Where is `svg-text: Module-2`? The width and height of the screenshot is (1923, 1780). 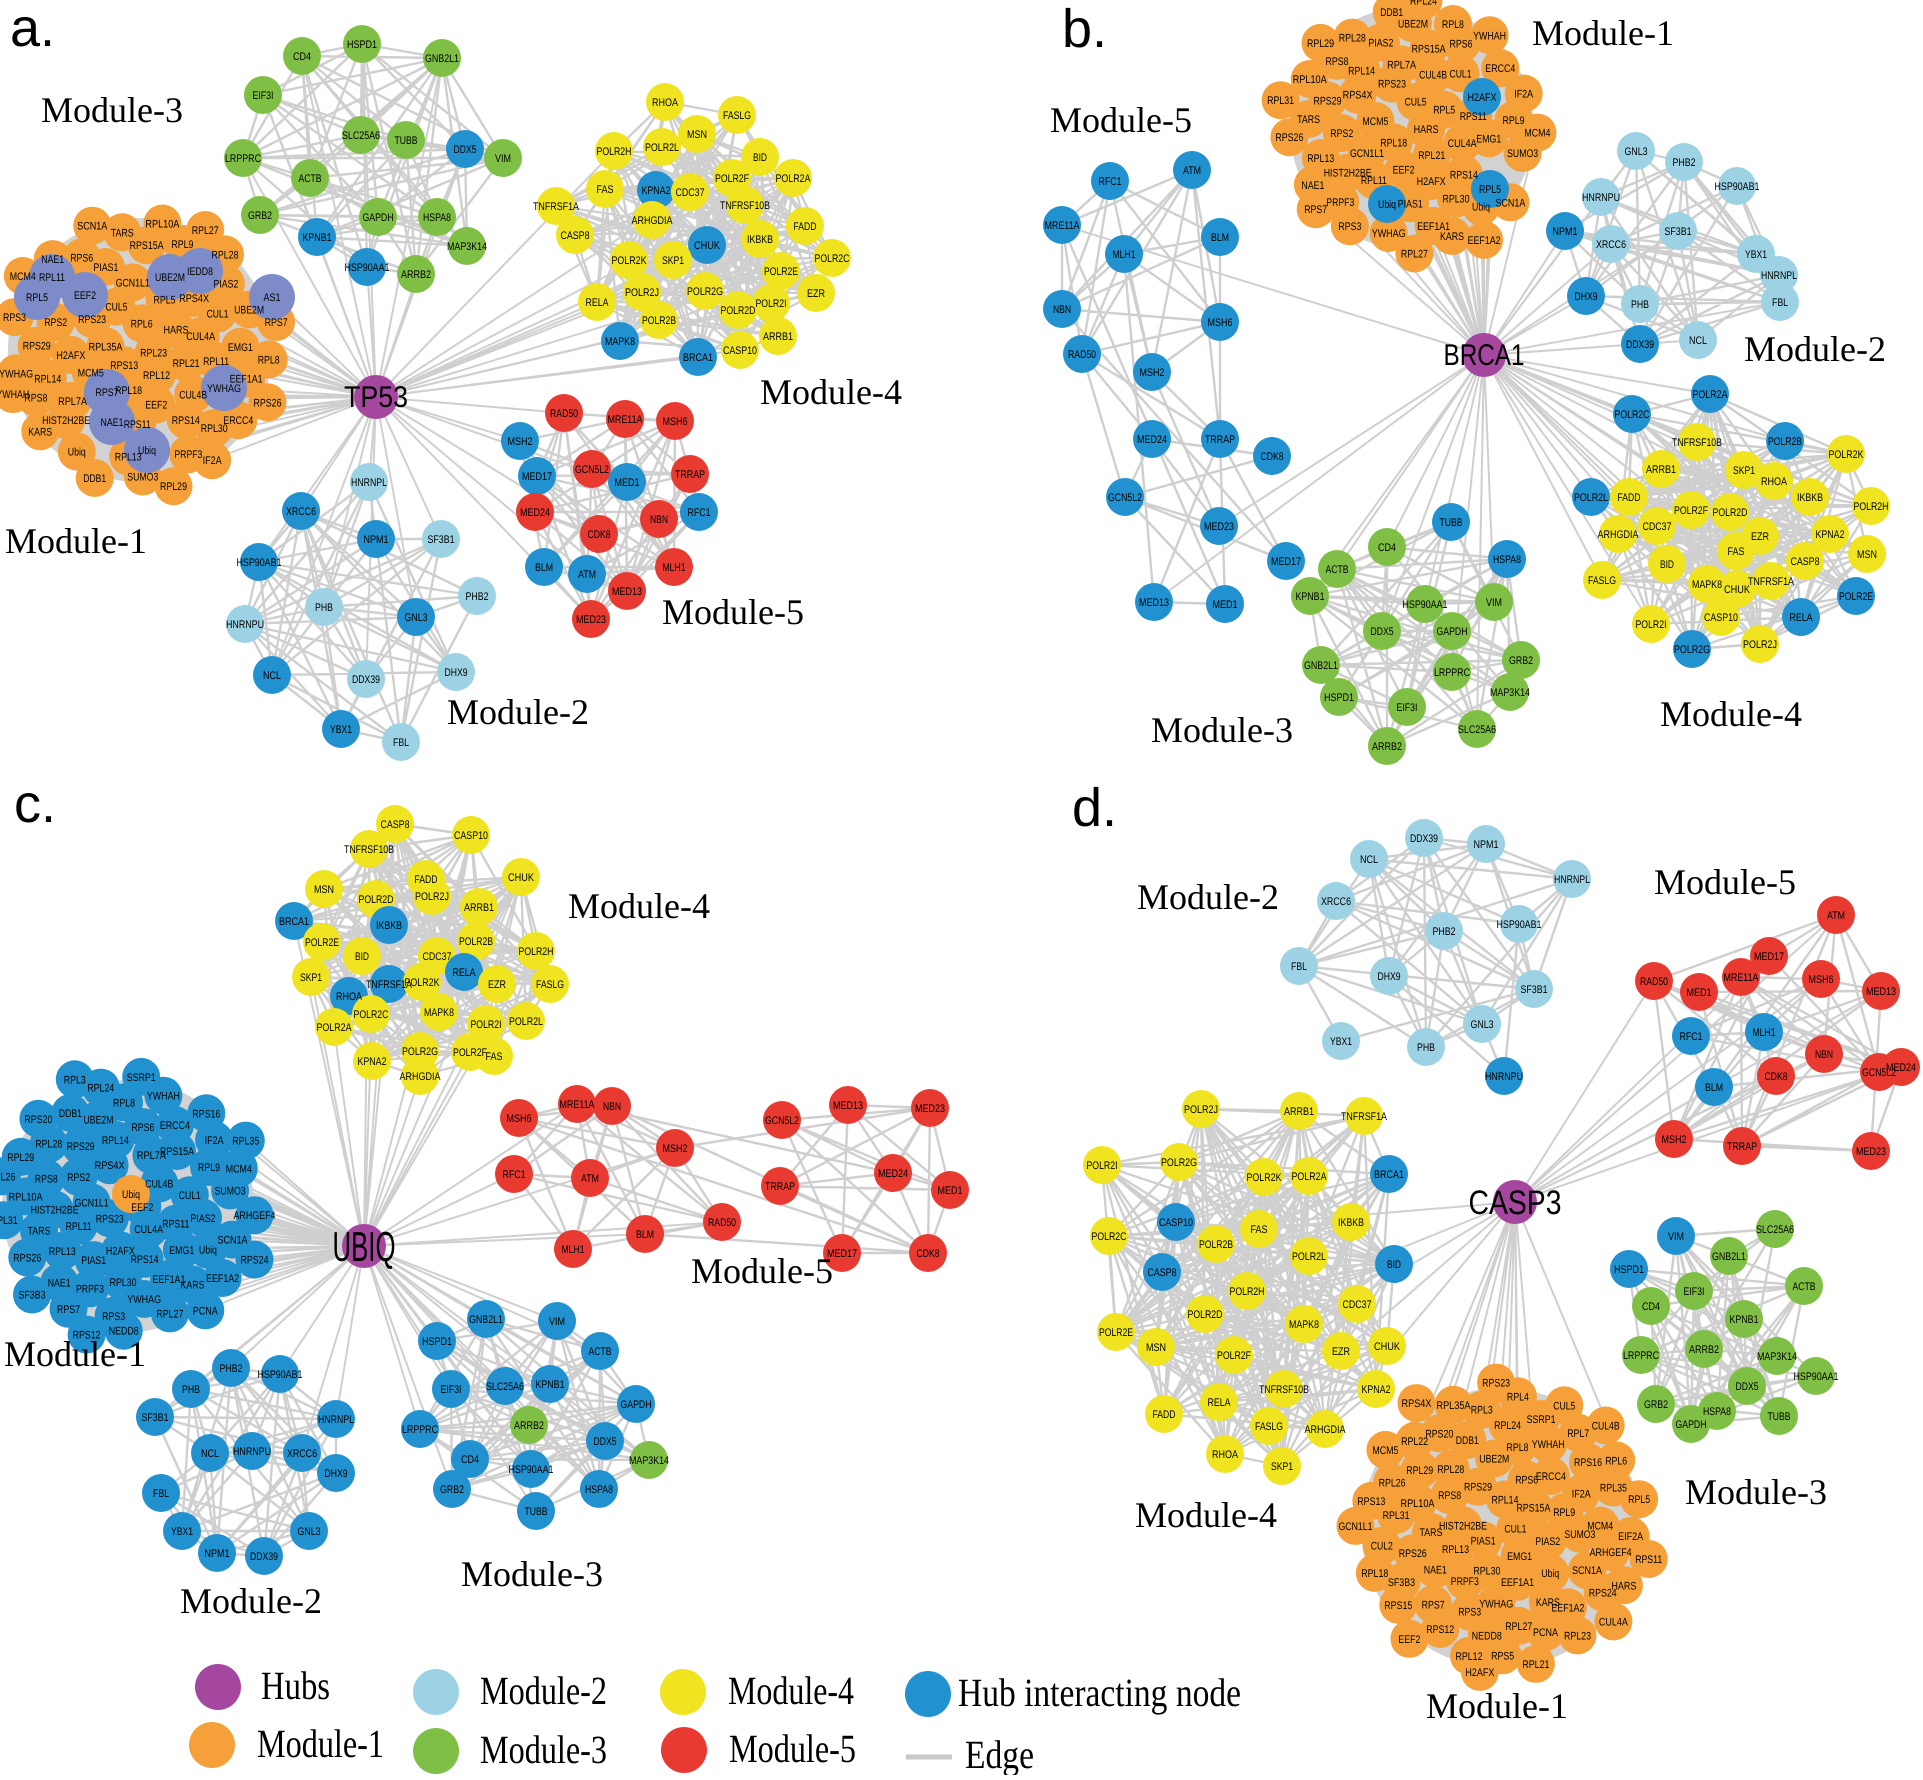 svg-text: Module-2 is located at coordinates (1815, 349).